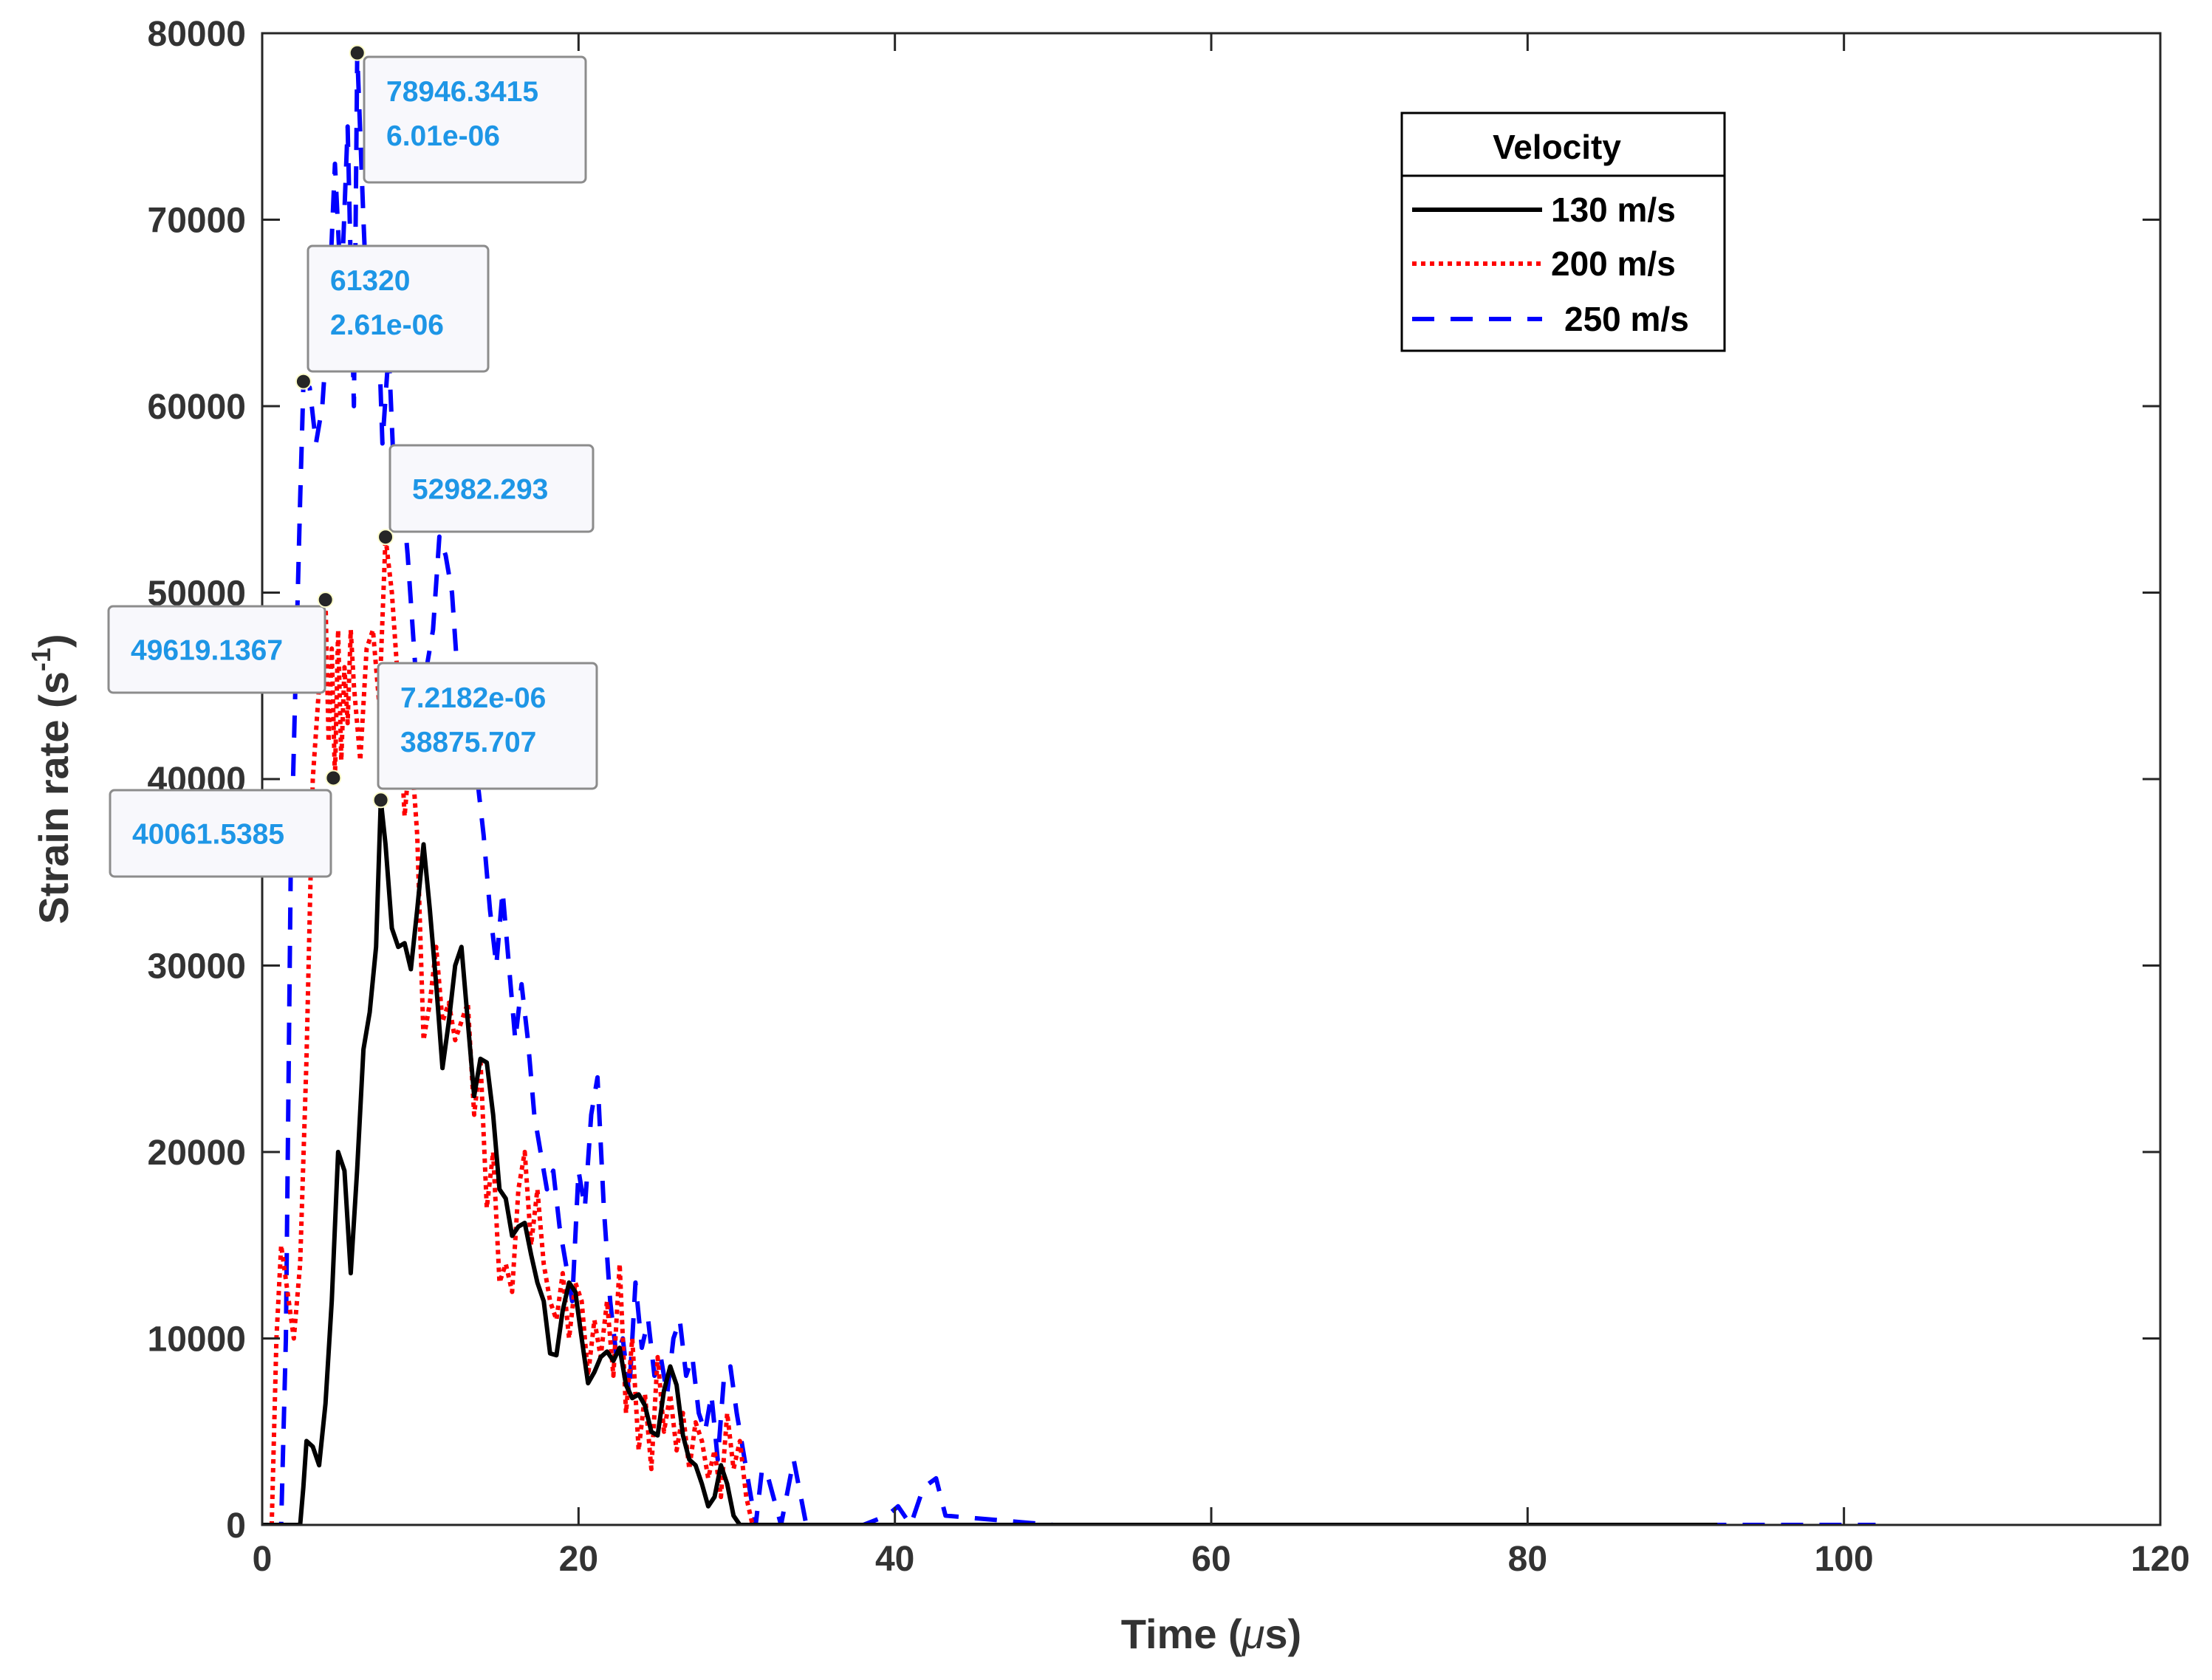 Image resolution: width=2212 pixels, height=1680 pixels. I want to click on y-tick-label: 0, so click(236, 1526).